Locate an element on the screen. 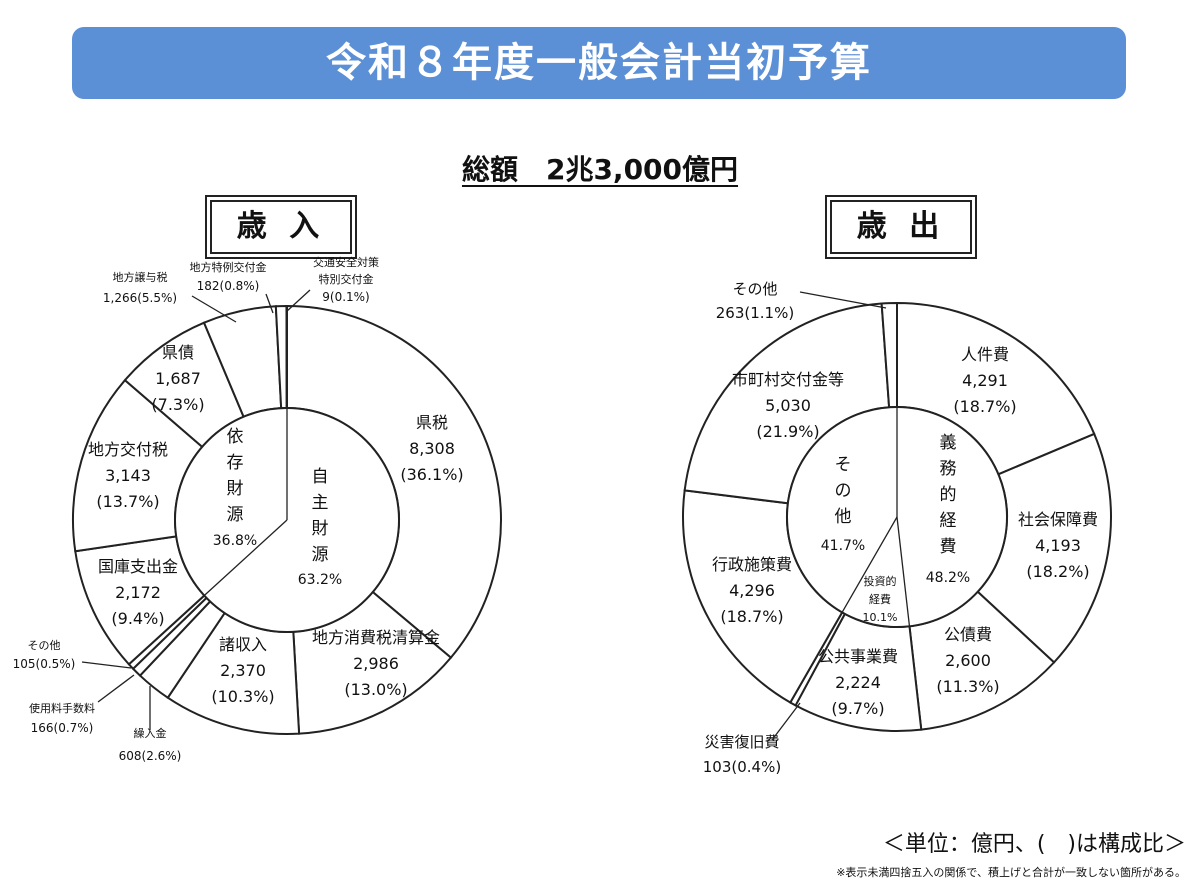 The width and height of the screenshot is (1200, 888). unit-note: ＜単位：億円、( )は構成比＞ is located at coordinates (1034, 844).